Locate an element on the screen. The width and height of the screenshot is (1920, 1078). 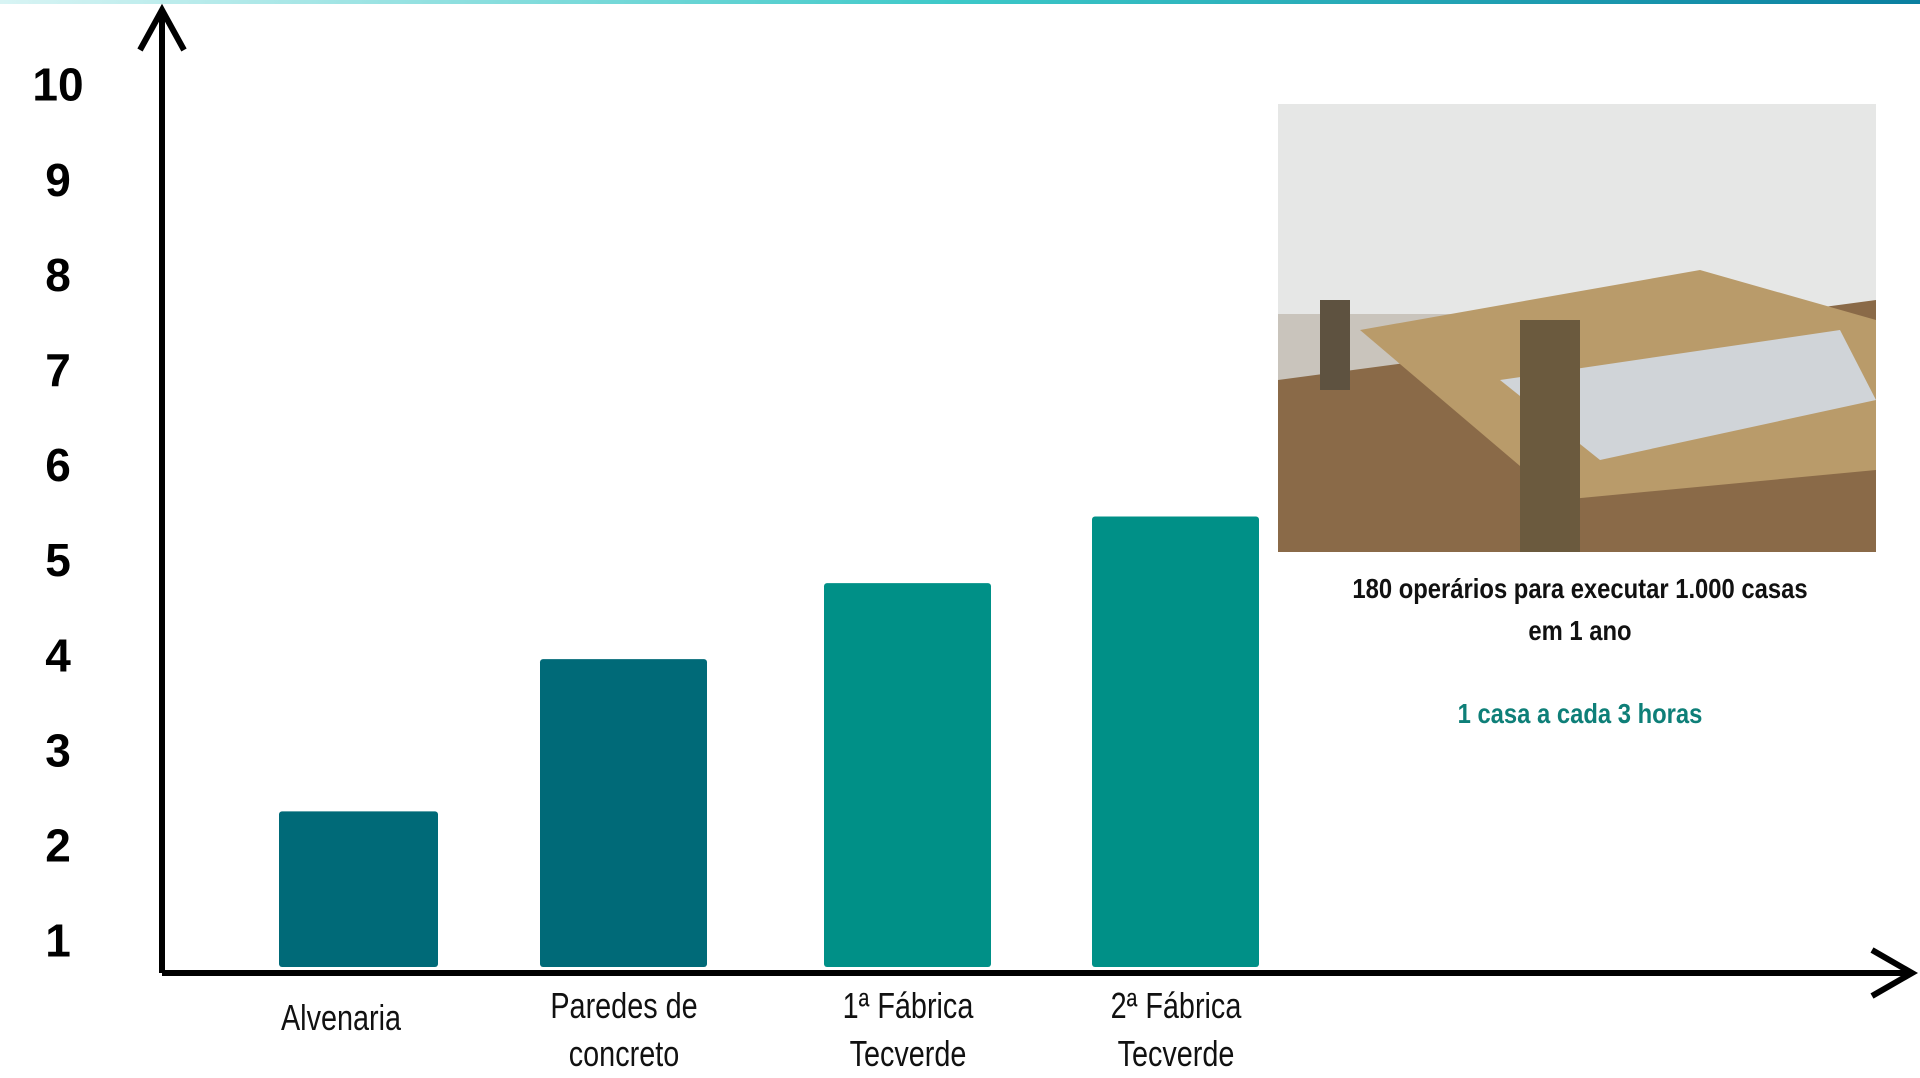
photo is located at coordinates (1577, 328).